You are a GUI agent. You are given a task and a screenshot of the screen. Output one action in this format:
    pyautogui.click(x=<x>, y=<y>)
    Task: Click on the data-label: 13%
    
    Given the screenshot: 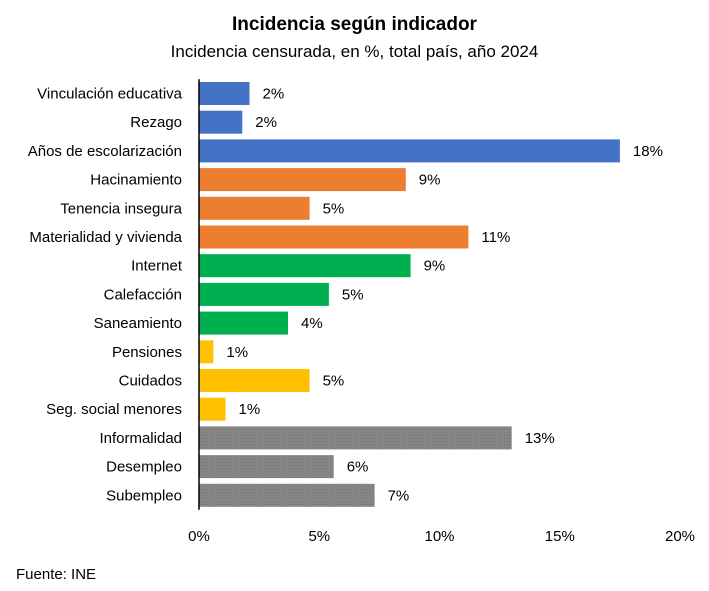 What is the action you would take?
    pyautogui.click(x=540, y=438)
    